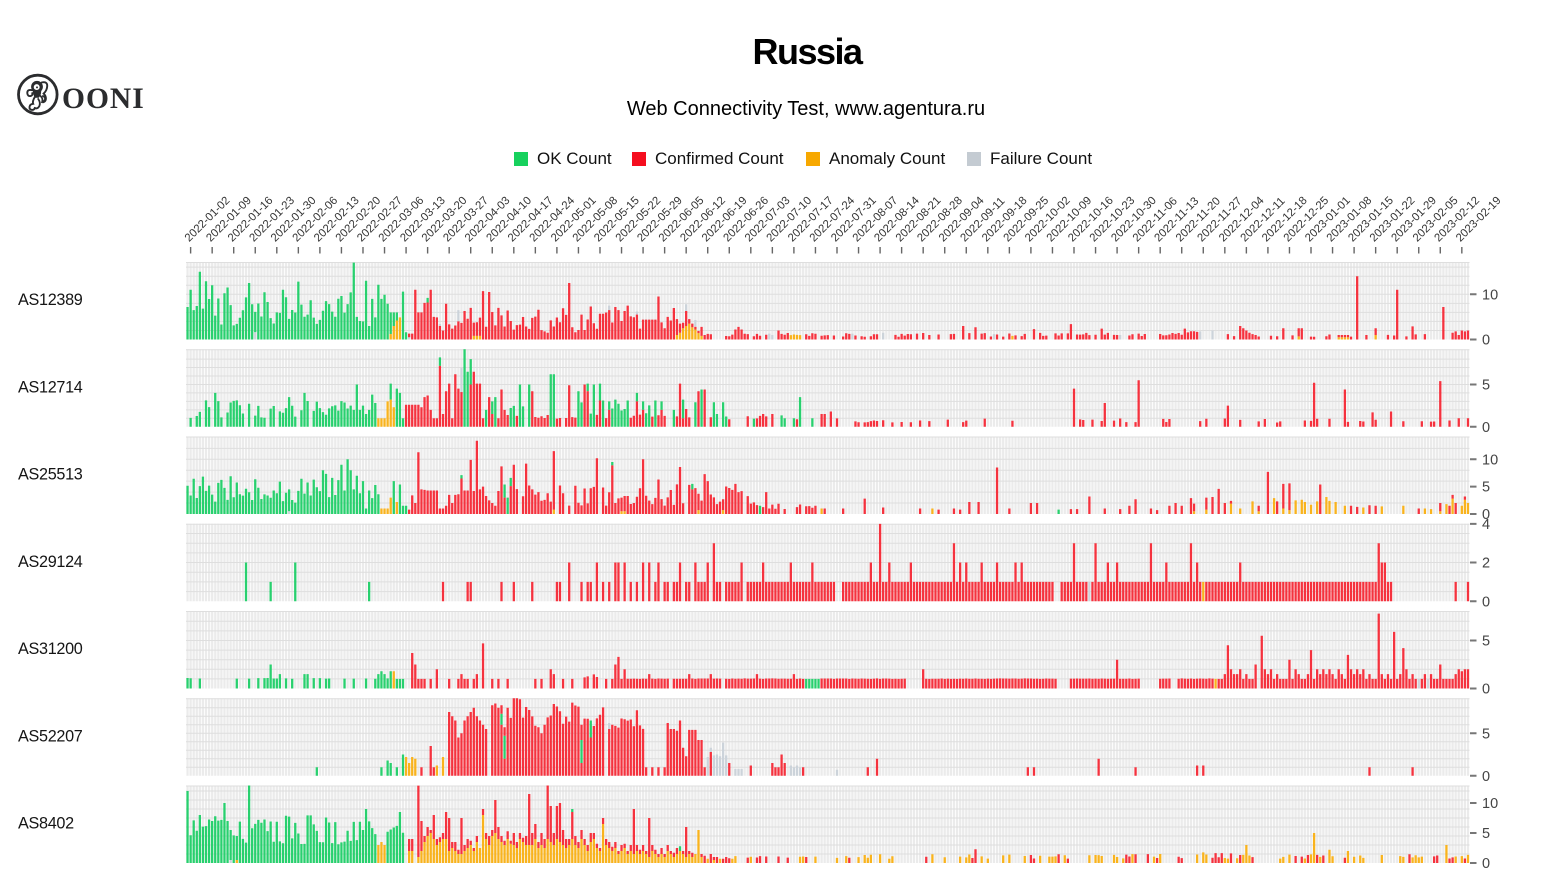 This screenshot has height=885, width=1543. Describe the element at coordinates (50, 387) in the screenshot. I see `svg-text: AS12714` at that location.